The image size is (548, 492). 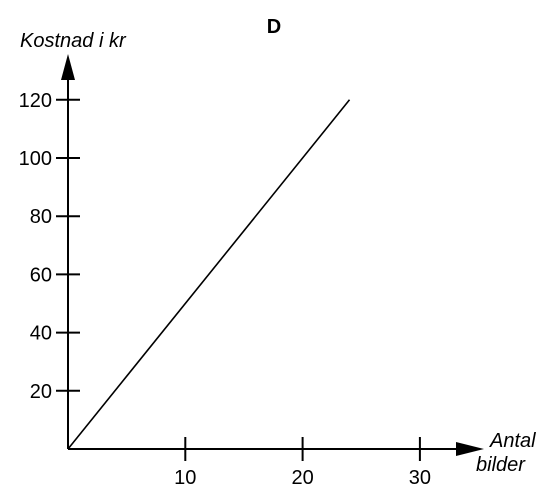 What do you see at coordinates (41, 217) in the screenshot?
I see `y-tick-label: 80` at bounding box center [41, 217].